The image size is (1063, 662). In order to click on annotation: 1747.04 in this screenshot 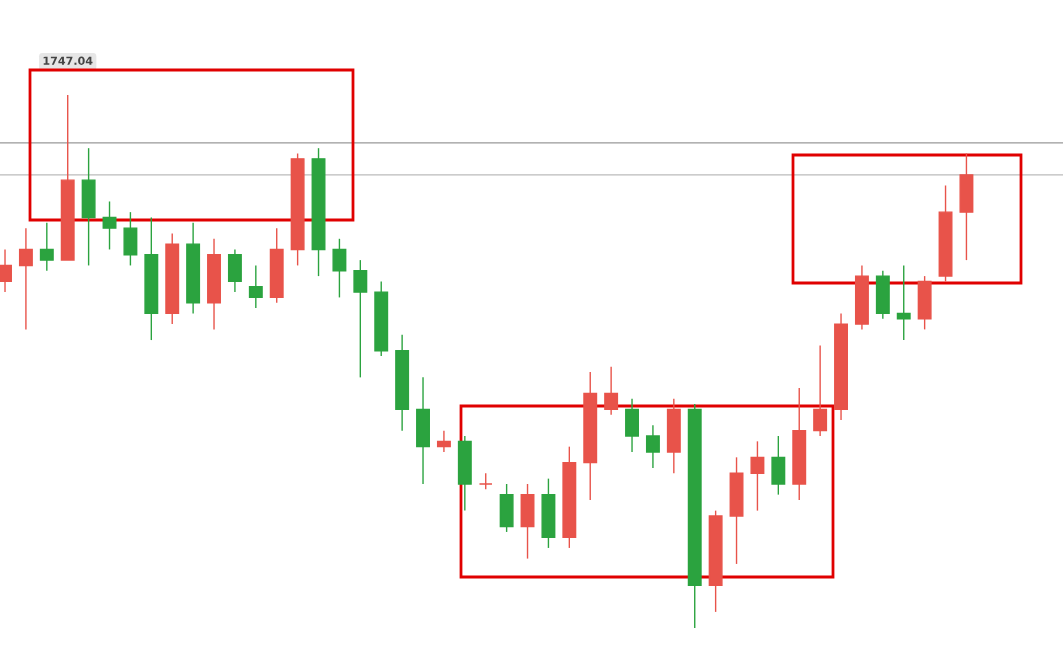, I will do `click(68, 60)`.